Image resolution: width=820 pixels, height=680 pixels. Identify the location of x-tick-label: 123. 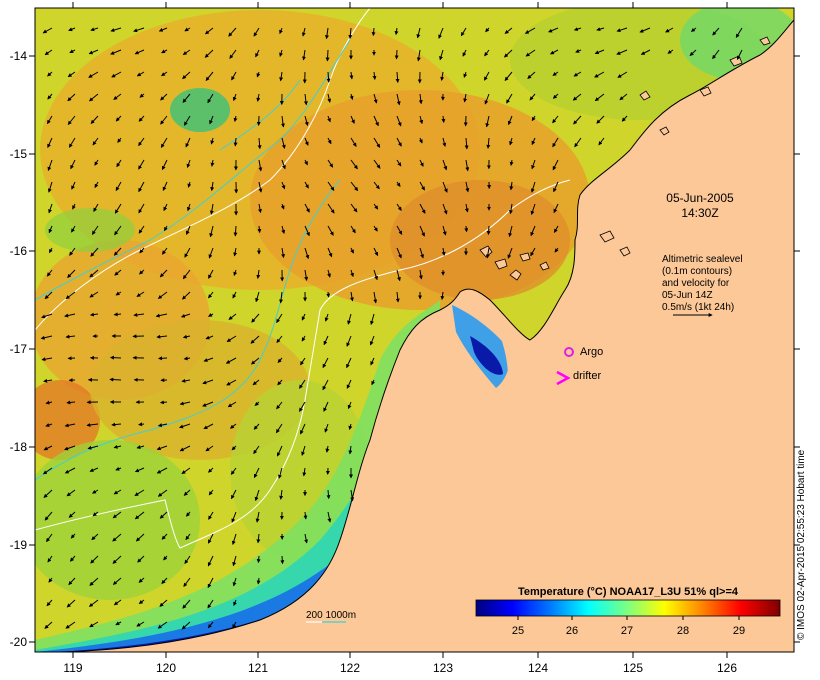
(443, 668).